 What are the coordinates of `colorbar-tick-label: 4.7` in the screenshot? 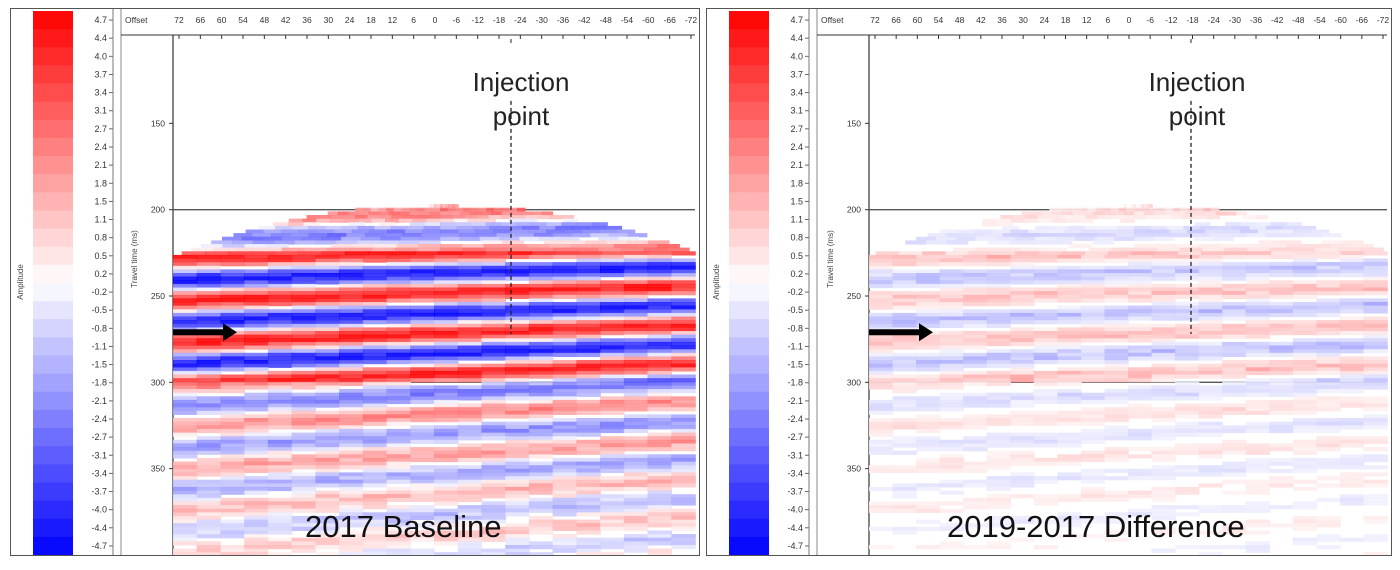 It's located at (100, 20).